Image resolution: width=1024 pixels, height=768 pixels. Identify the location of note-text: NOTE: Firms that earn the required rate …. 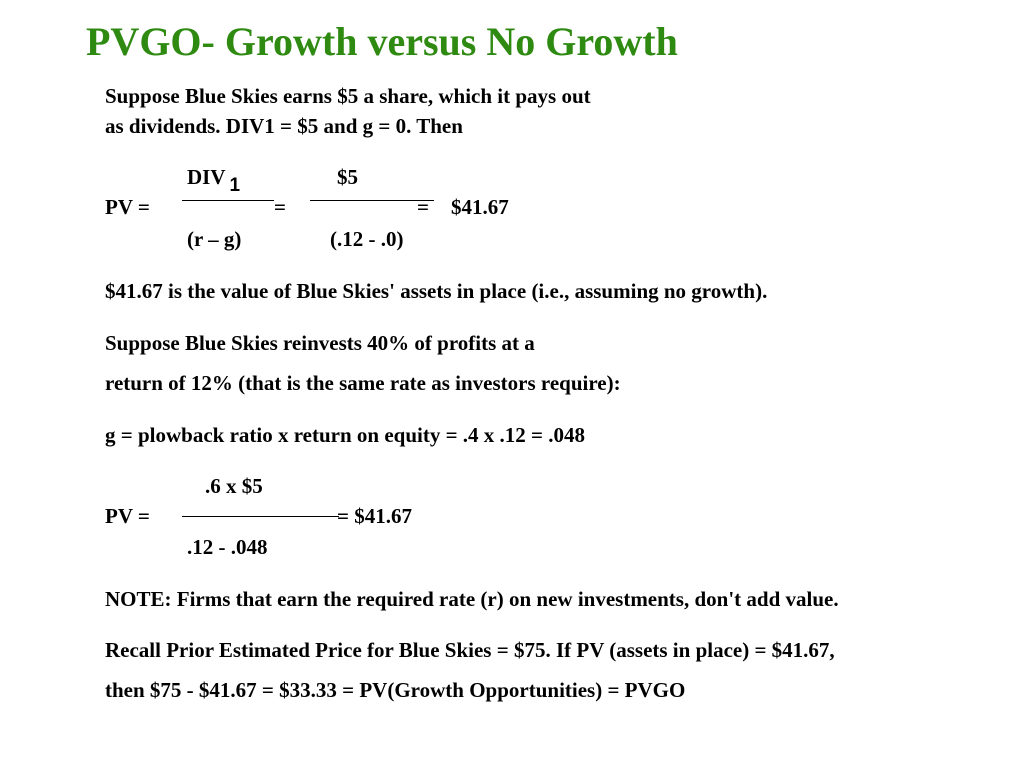
(472, 599).